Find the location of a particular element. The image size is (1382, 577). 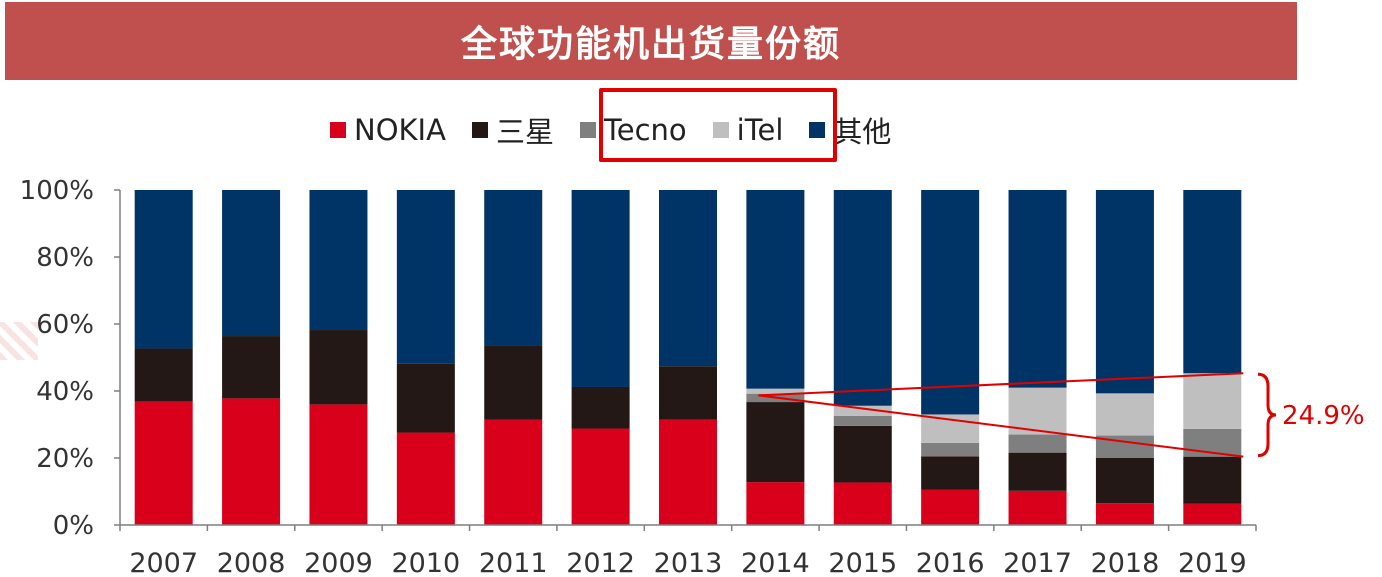

x-tick-label-2018: 2018 is located at coordinates (1125, 562).